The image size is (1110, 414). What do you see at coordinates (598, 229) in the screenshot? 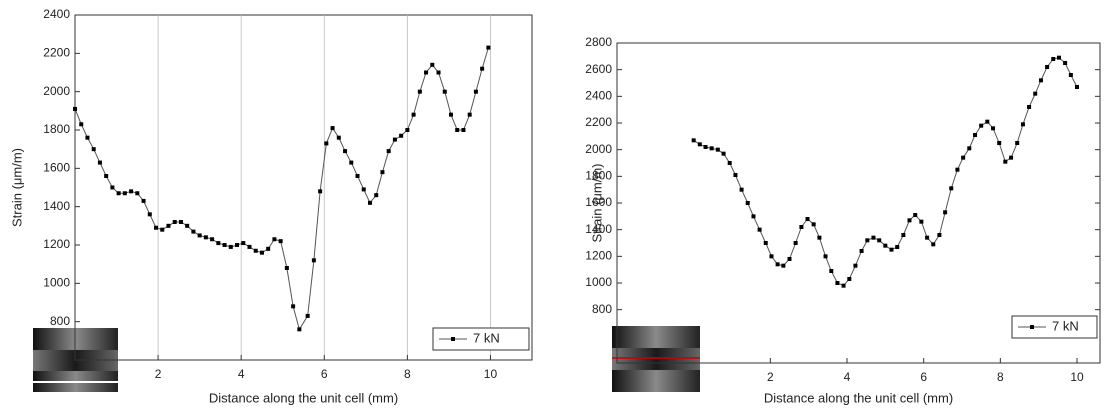
I see `y-tick-label: 1400` at bounding box center [598, 229].